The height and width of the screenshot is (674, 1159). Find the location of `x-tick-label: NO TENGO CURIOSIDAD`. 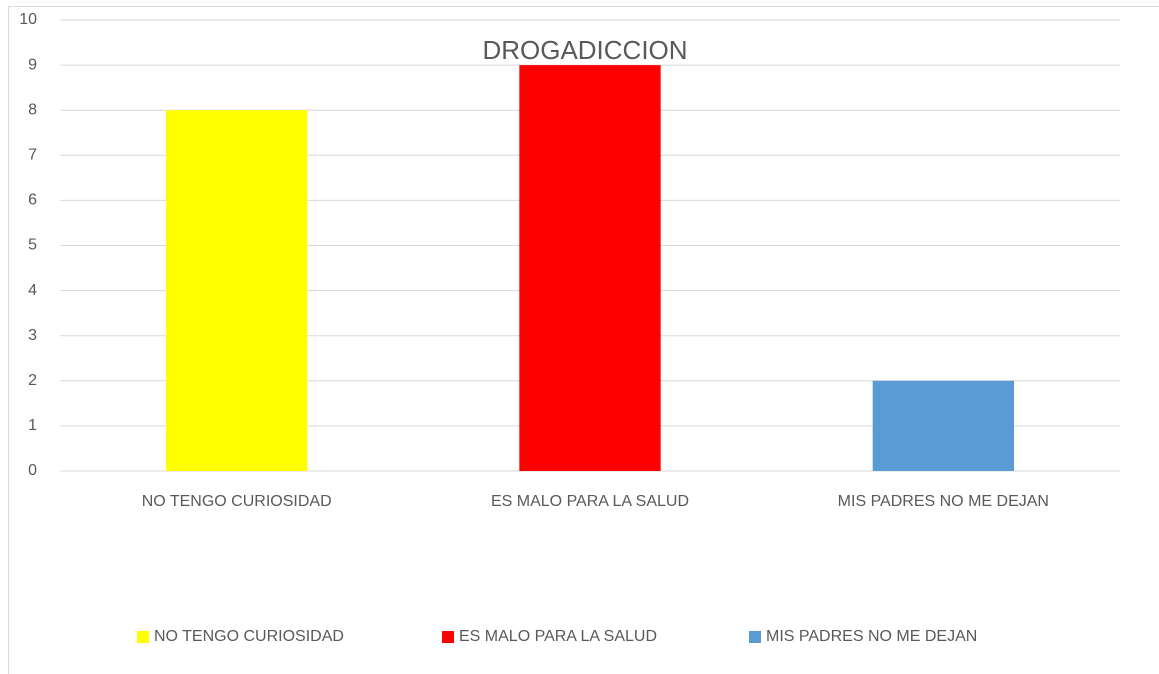

x-tick-label: NO TENGO CURIOSIDAD is located at coordinates (237, 501).